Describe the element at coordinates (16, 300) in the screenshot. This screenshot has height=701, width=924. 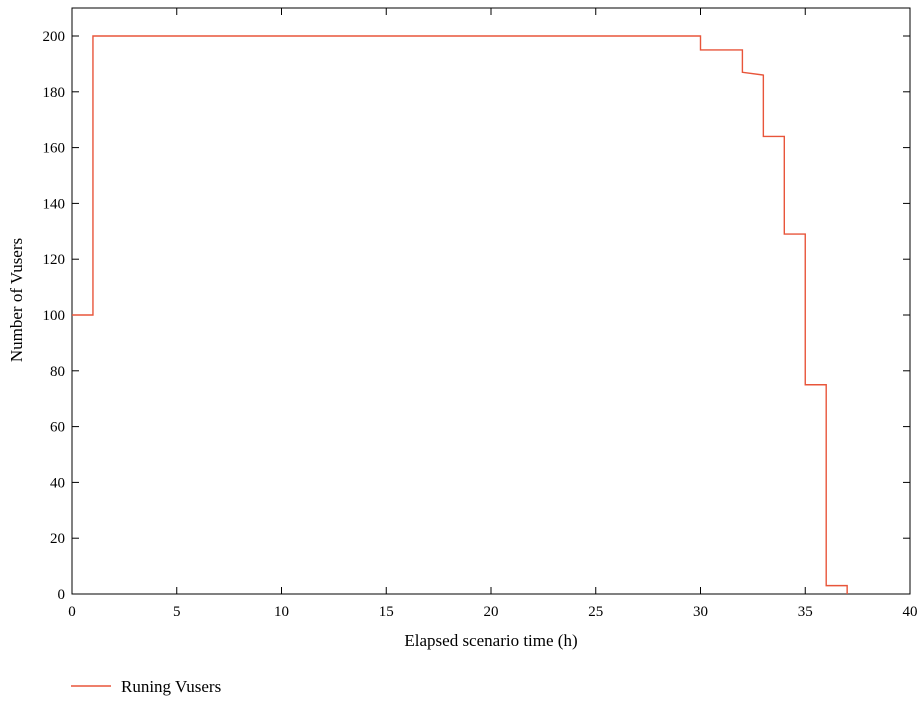
I see `y-axis-title: Number of Vusers` at that location.